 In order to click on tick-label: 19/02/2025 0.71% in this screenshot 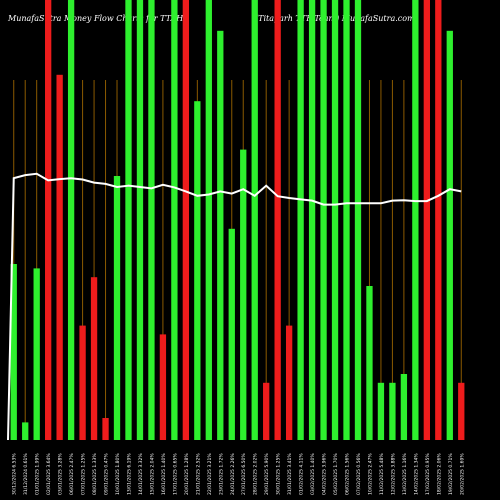, I will do `click(451, 474)`.